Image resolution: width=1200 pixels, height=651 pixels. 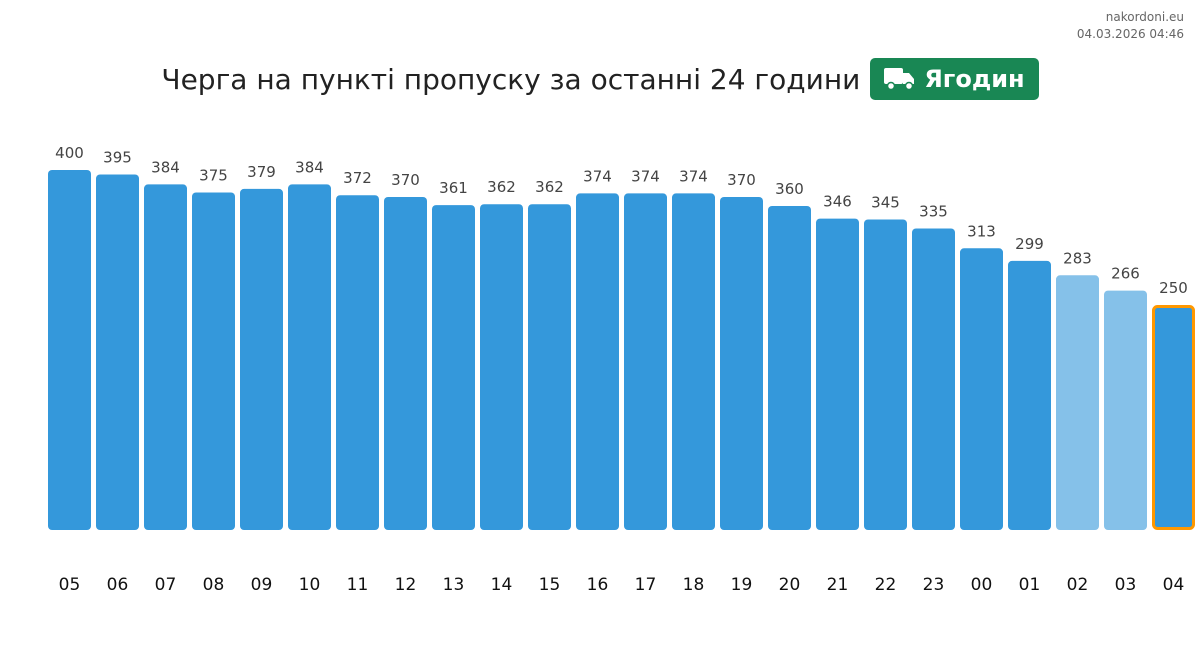 I want to click on value-label-14: 362, so click(x=501, y=187).